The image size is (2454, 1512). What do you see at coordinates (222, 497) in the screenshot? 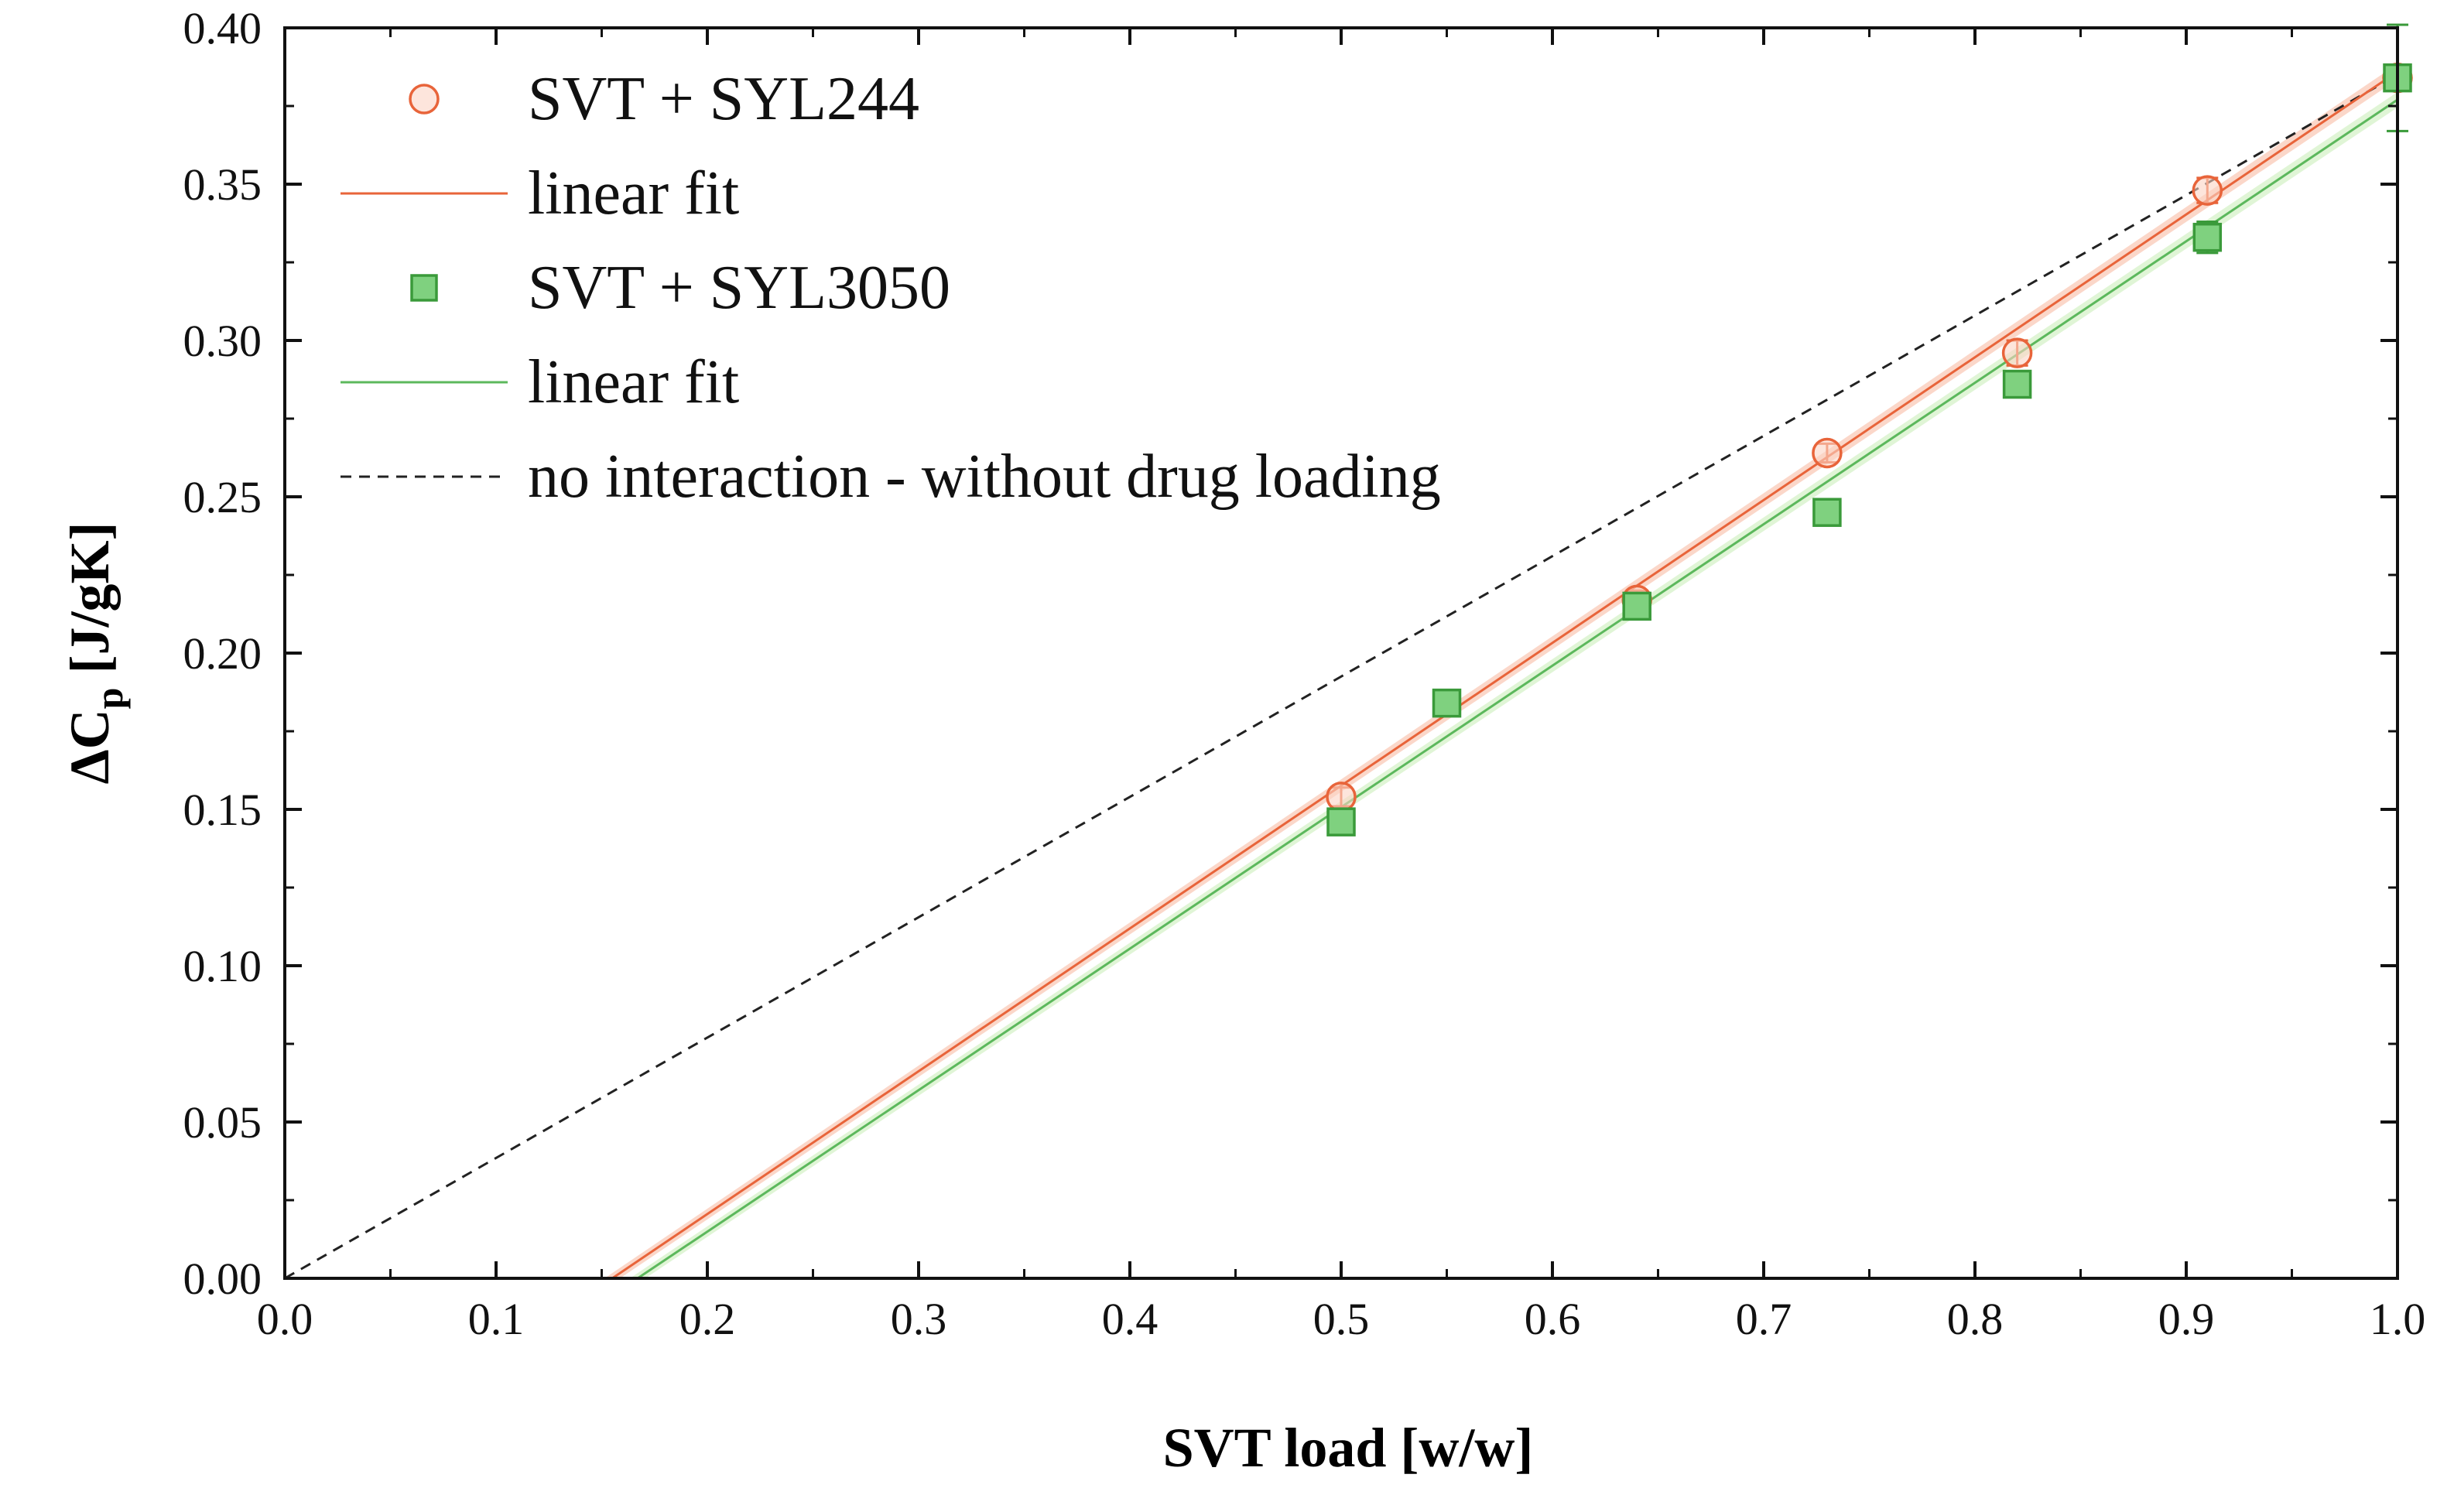
I see `y-tick-label-5: 0.25` at bounding box center [222, 497].